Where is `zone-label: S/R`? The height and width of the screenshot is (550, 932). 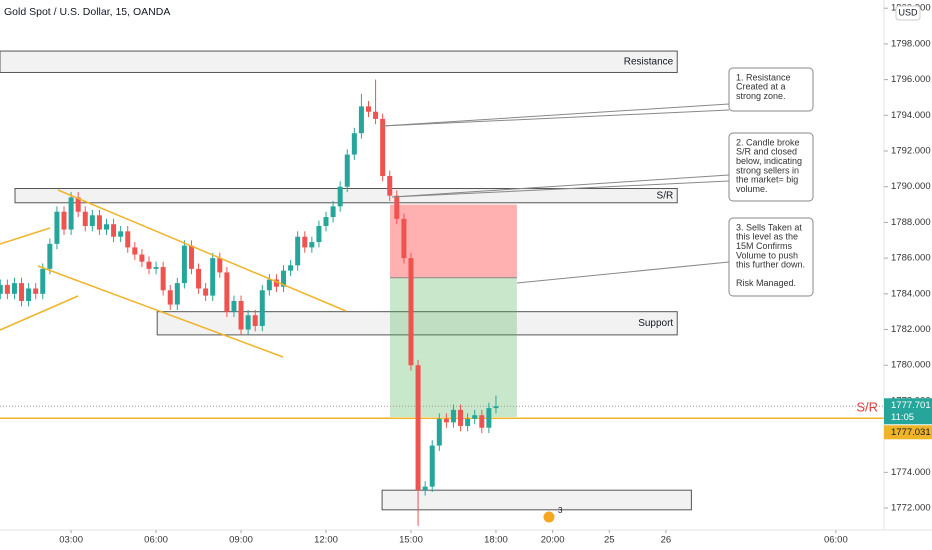
zone-label: S/R is located at coordinates (665, 195).